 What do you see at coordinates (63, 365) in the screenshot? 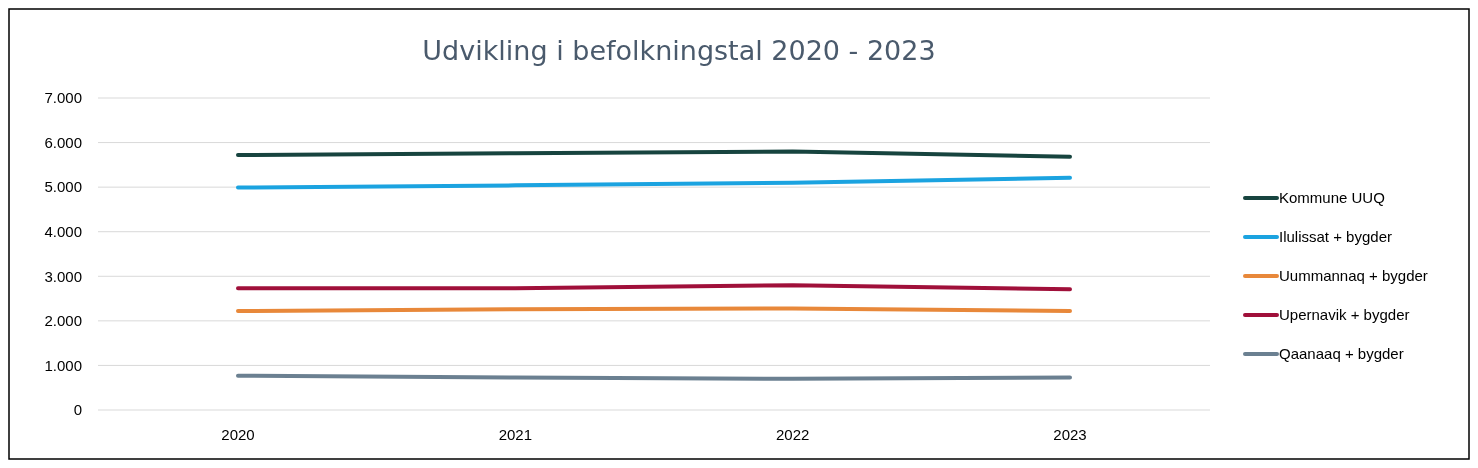
I see `y-tick-label: 1.000` at bounding box center [63, 365].